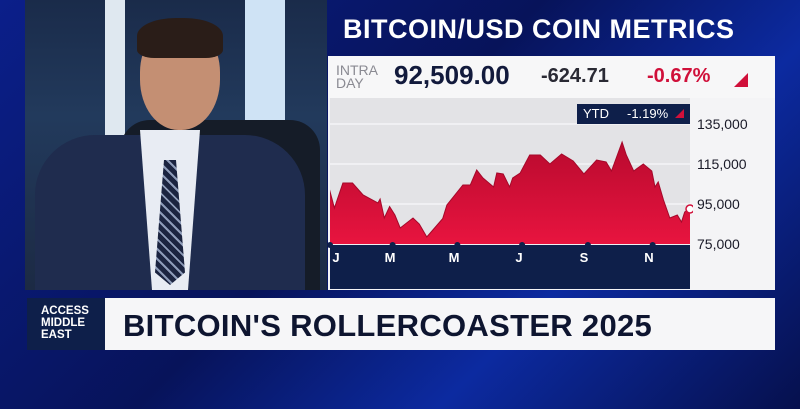 The image size is (800, 409). I want to click on price-area, so click(510, 193).